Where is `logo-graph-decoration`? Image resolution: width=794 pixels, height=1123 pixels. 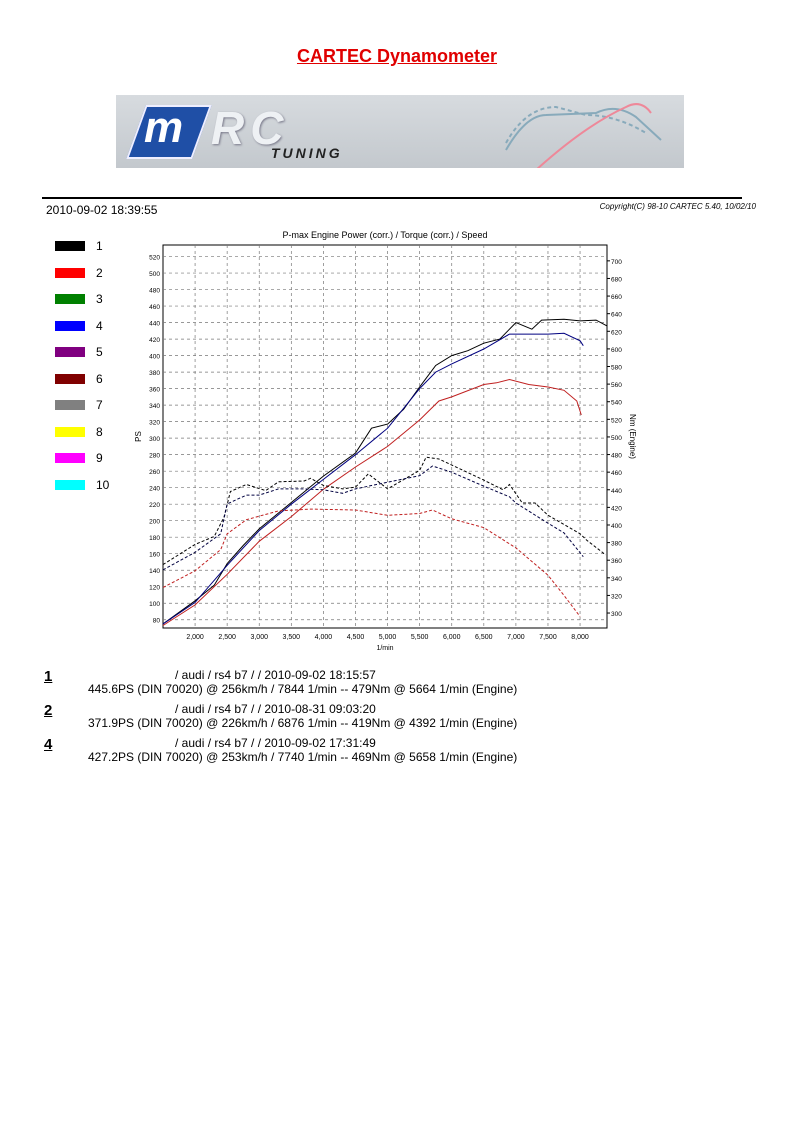 logo-graph-decoration is located at coordinates (583, 135).